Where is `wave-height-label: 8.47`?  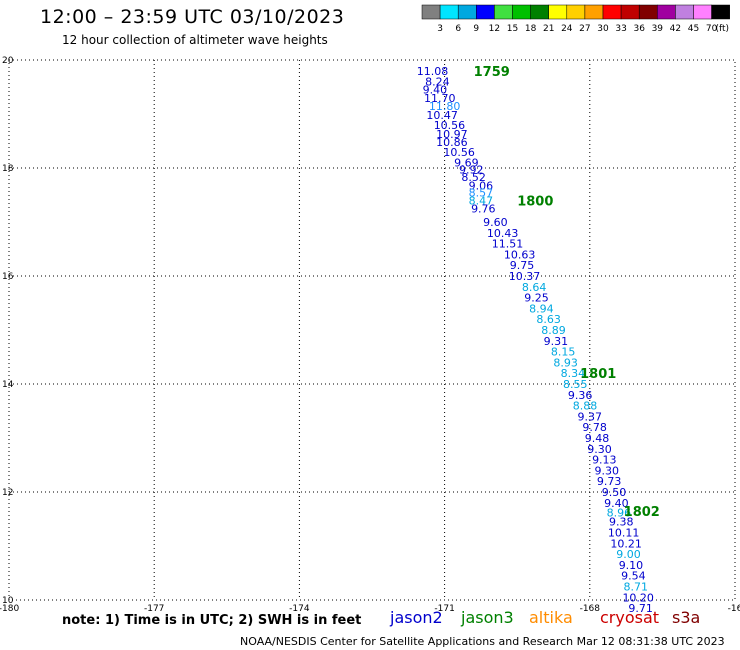
wave-height-label: 8.47 is located at coordinates (481, 200).